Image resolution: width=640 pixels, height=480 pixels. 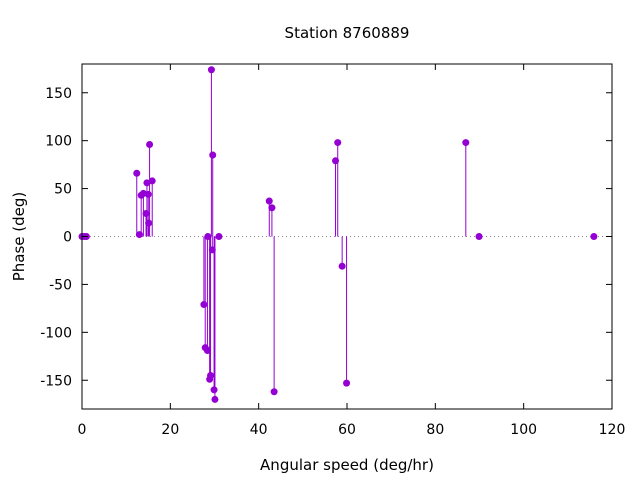 What do you see at coordinates (60, 285) in the screenshot?
I see `y-tick-label: -50` at bounding box center [60, 285].